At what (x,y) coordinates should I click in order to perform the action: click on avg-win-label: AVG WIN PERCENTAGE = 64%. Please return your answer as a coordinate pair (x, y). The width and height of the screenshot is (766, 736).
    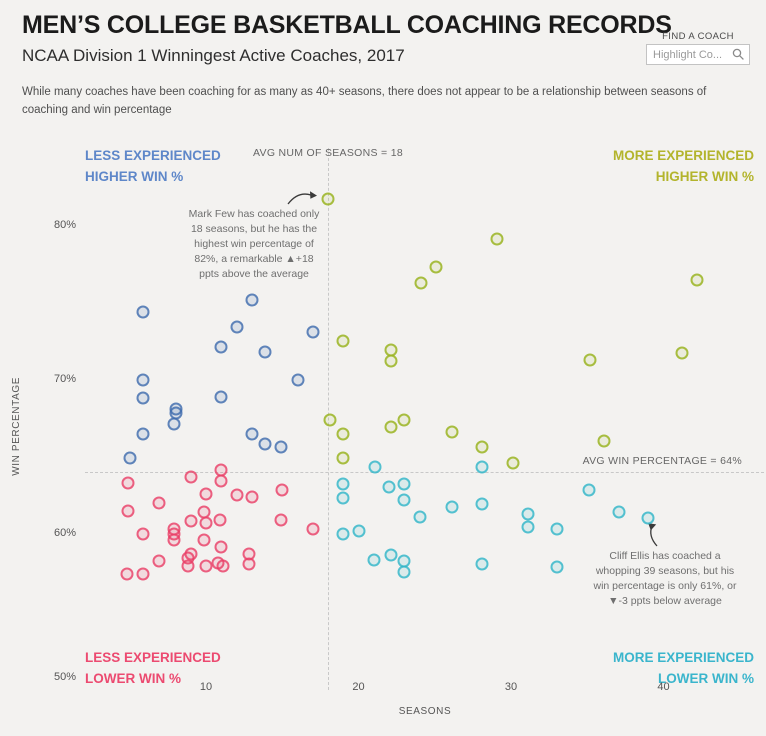
    Looking at the image, I should click on (662, 461).